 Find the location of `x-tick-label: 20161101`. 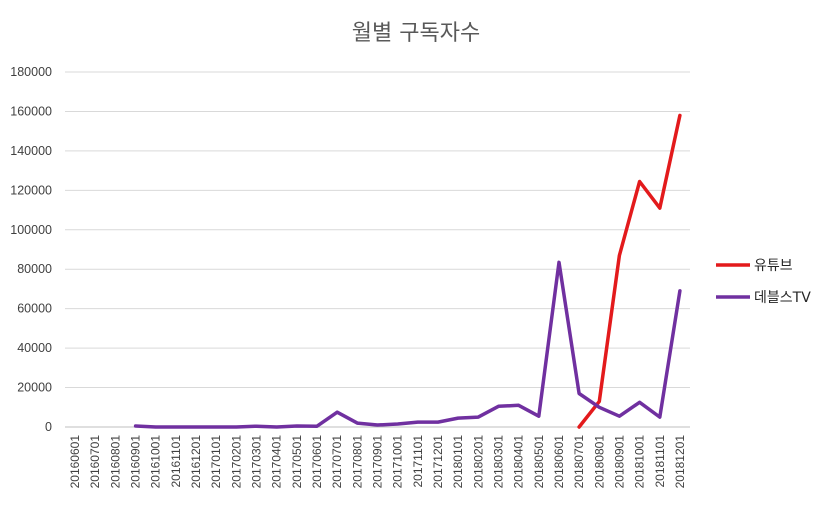

x-tick-label: 20161101 is located at coordinates (176, 461).